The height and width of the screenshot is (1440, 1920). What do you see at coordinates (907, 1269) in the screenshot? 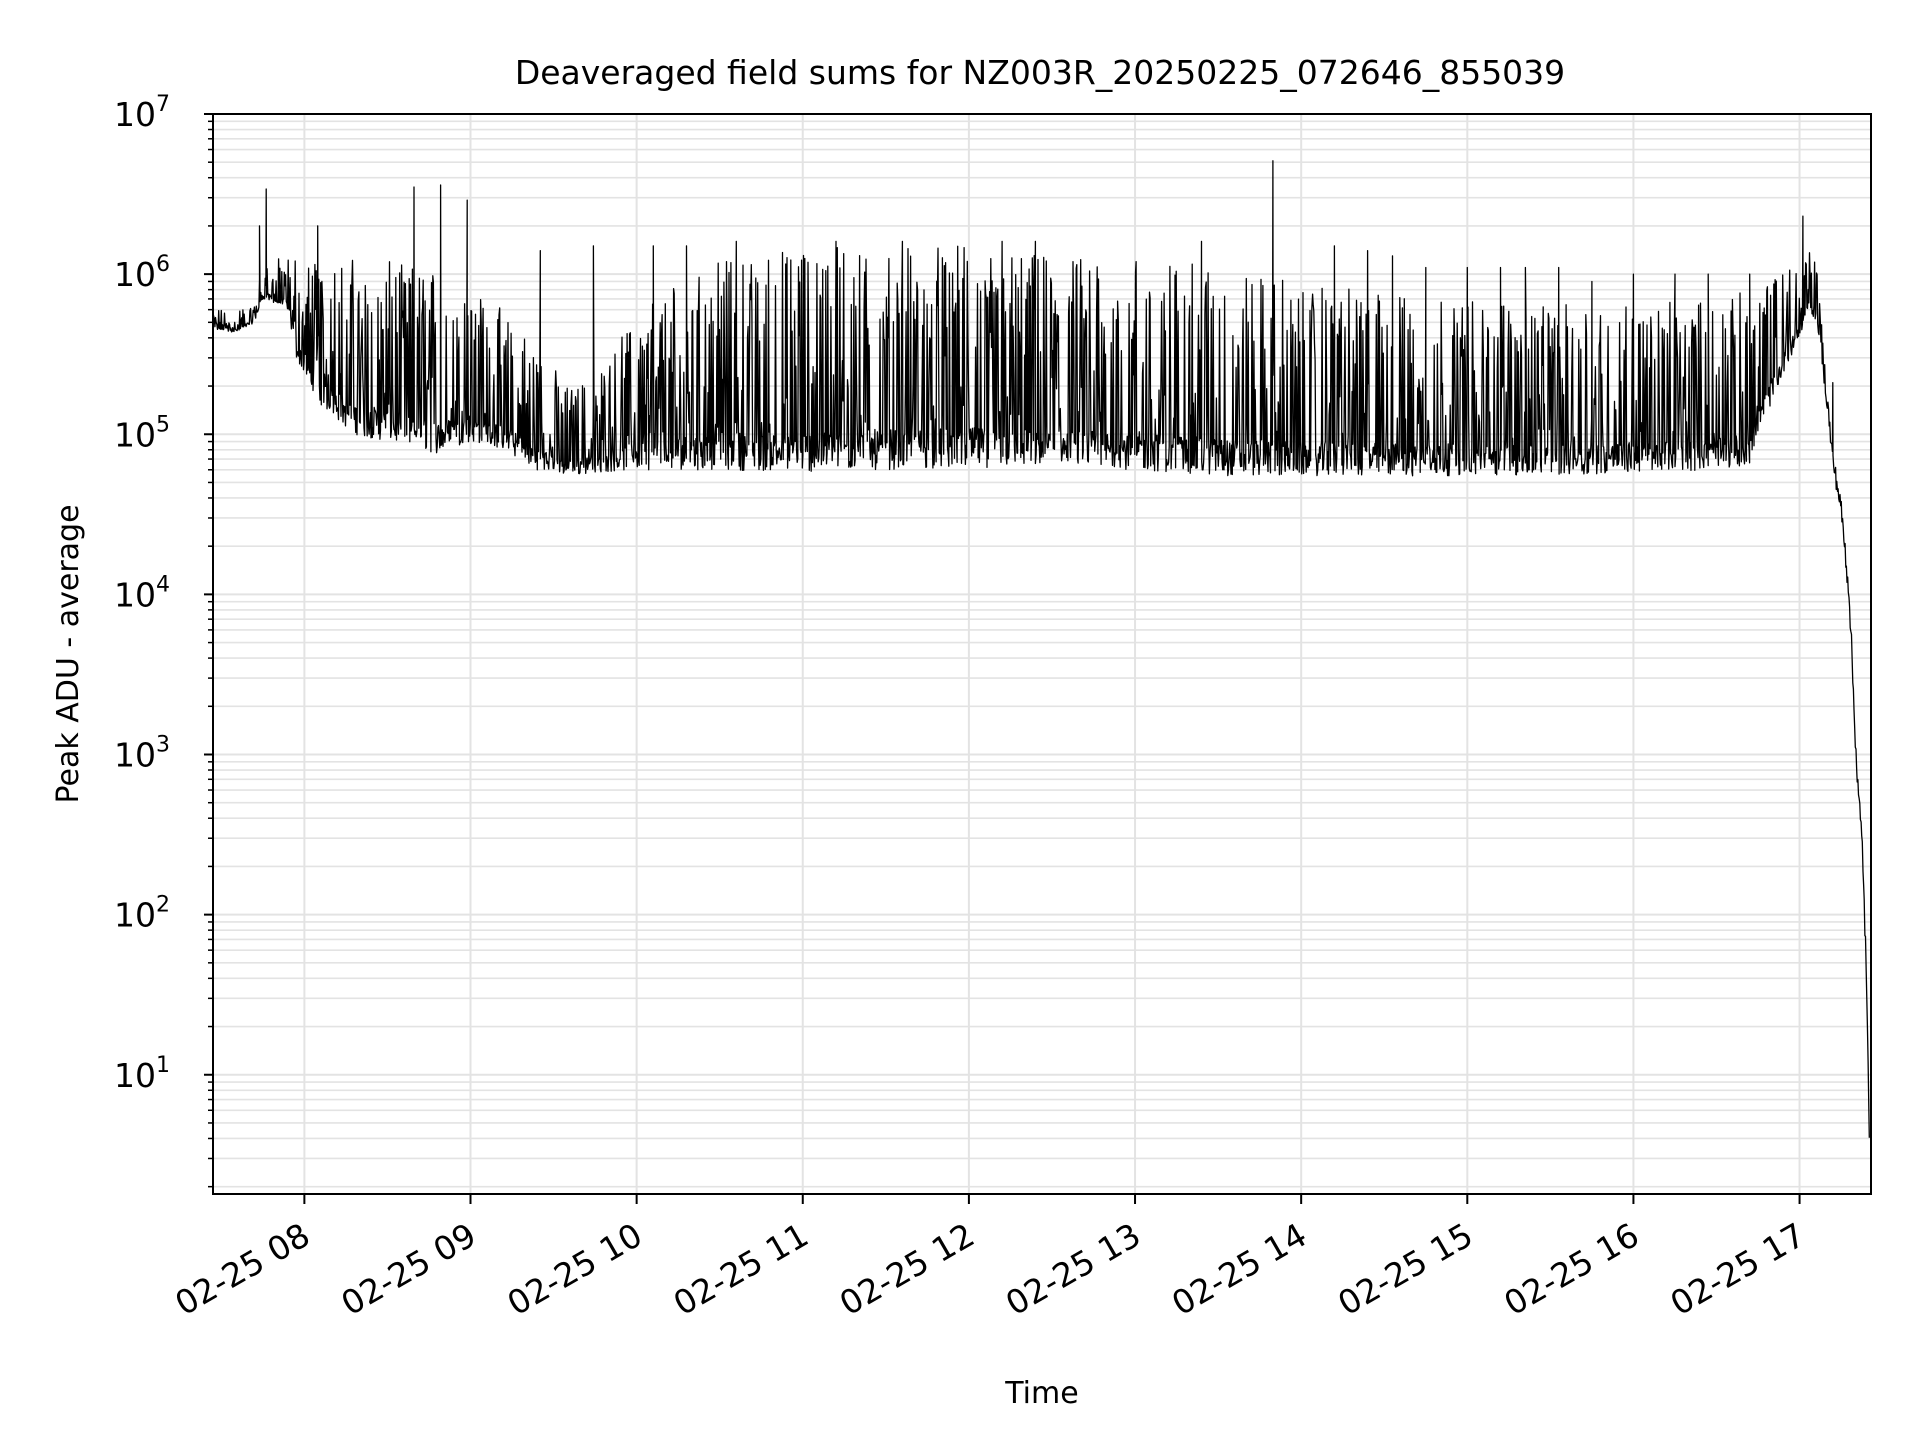
I see `x-tick-label: 02-25 12` at bounding box center [907, 1269].